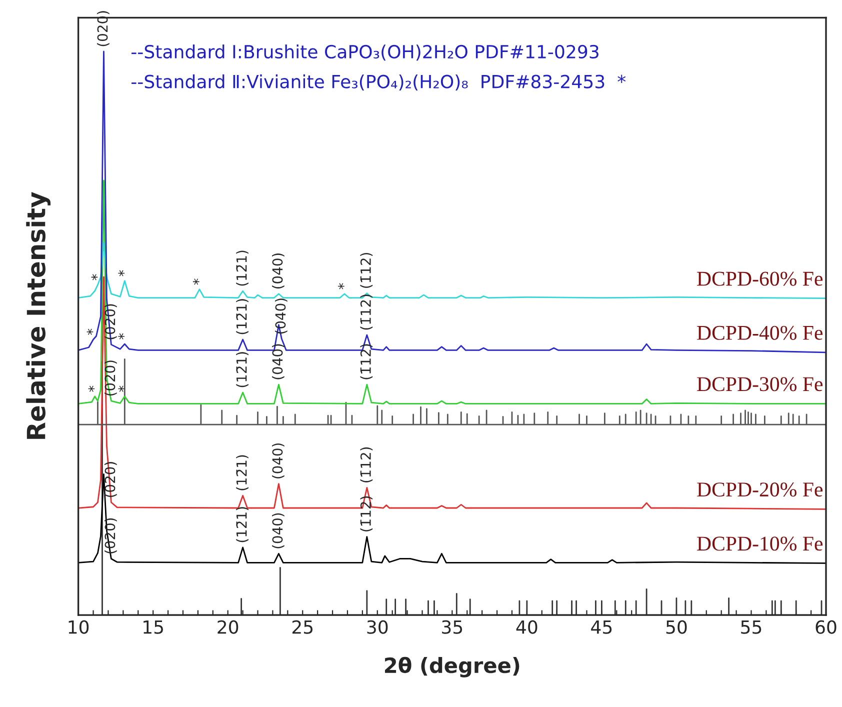 Image resolution: width=842 pixels, height=707 pixels. What do you see at coordinates (676, 627) in the screenshot?
I see `x-tick-label: 50` at bounding box center [676, 627].